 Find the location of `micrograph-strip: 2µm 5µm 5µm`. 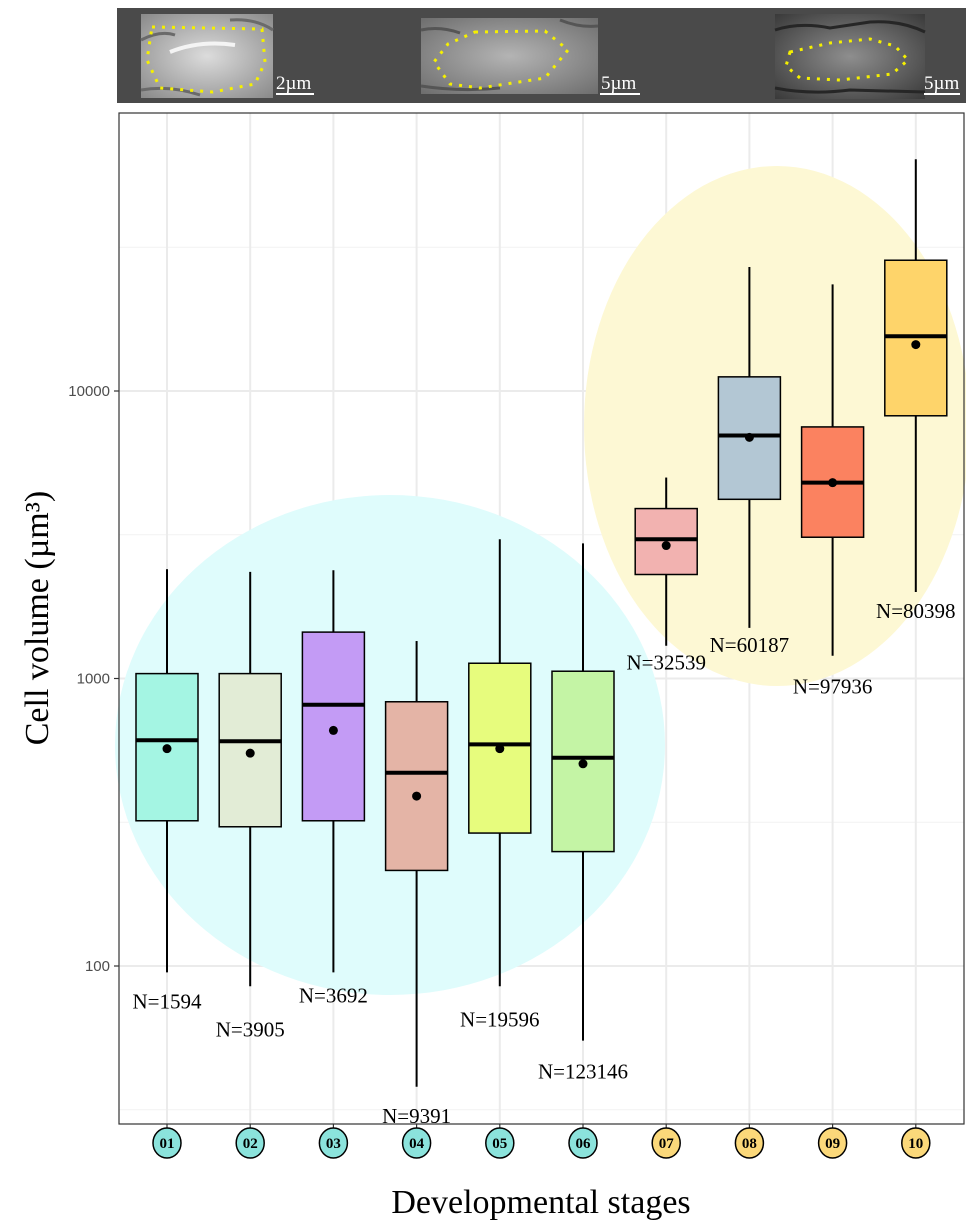

micrograph-strip: 2µm 5µm 5µm is located at coordinates (541, 55).